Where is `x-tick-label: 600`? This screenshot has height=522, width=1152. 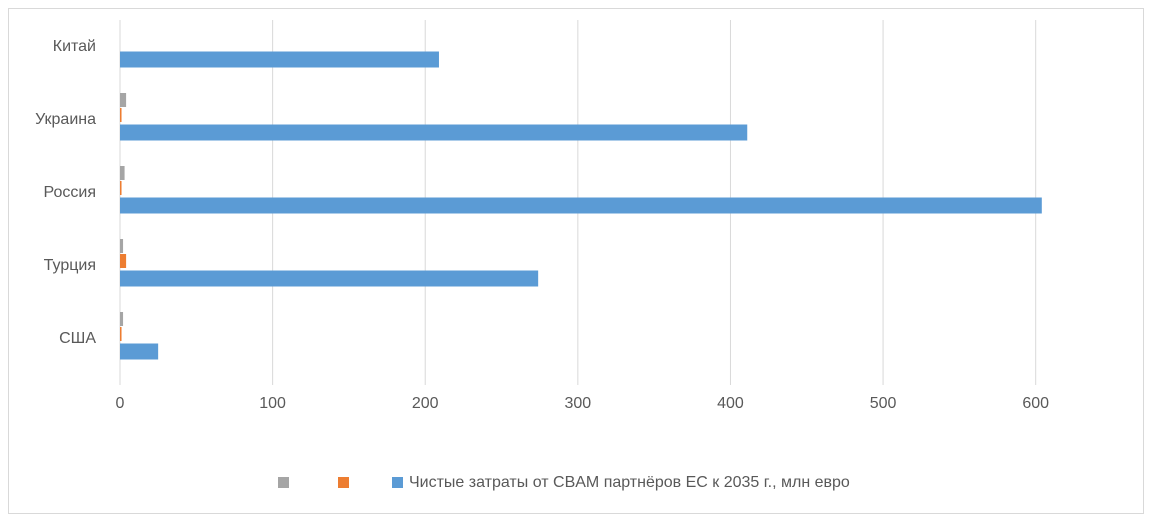
x-tick-label: 600 is located at coordinates (1035, 403).